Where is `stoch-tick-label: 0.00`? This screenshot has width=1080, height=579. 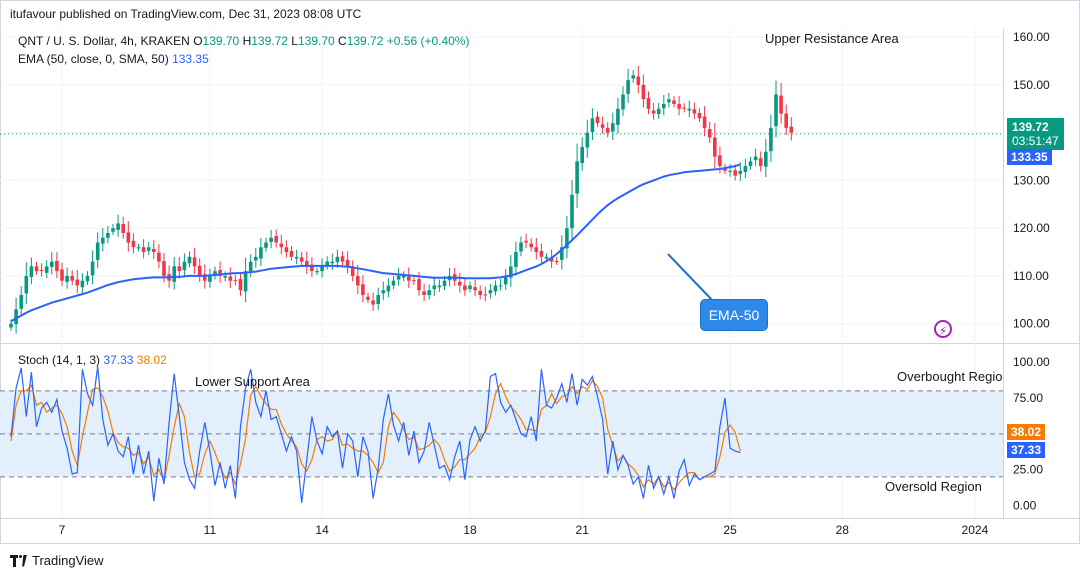 stoch-tick-label: 0.00 is located at coordinates (1025, 506).